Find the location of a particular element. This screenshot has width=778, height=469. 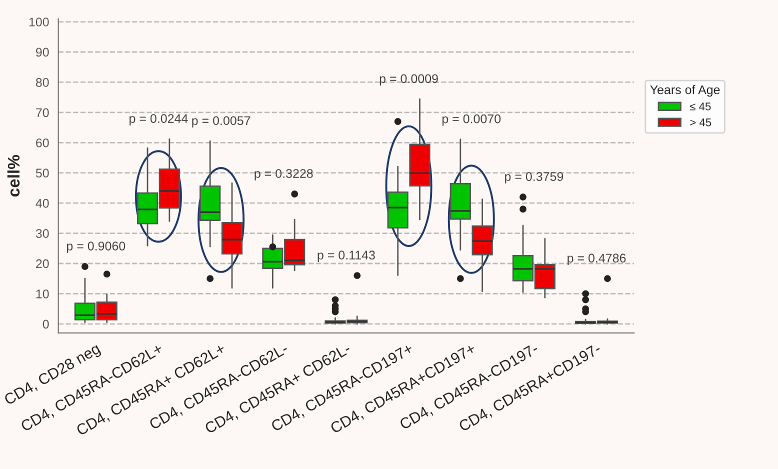

annotation: p = 0.0009 is located at coordinates (409, 80).